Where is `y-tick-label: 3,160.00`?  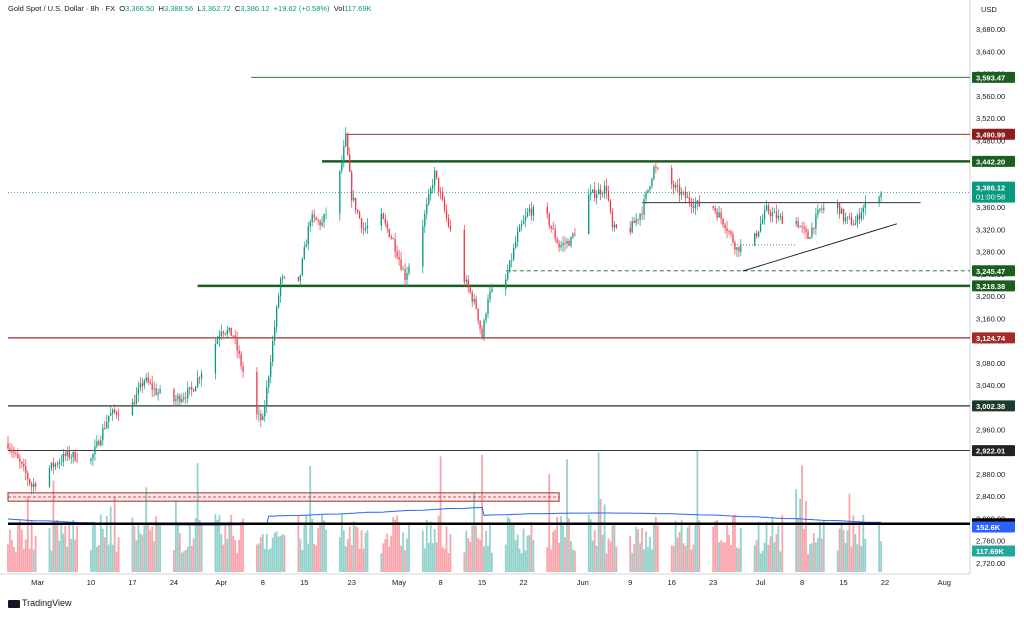
y-tick-label: 3,160.00 is located at coordinates (990, 318).